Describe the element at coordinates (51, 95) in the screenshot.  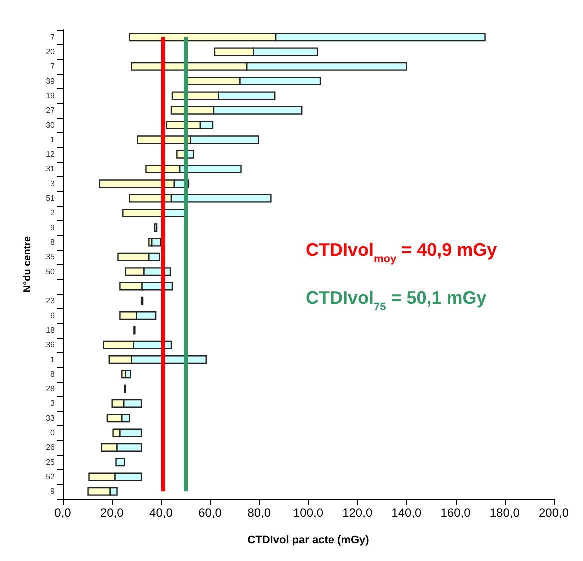
I see `y-tick-label: 19` at that location.